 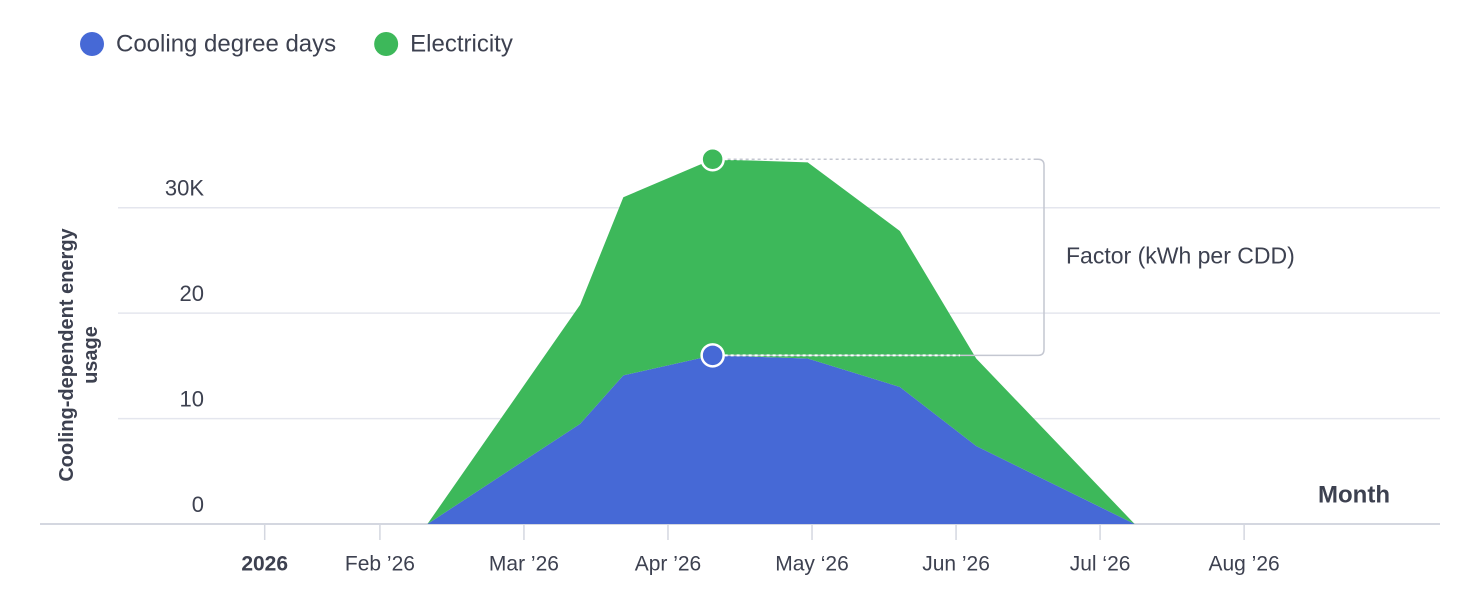 What do you see at coordinates (264, 564) in the screenshot?
I see `x-tick-label: 2026` at bounding box center [264, 564].